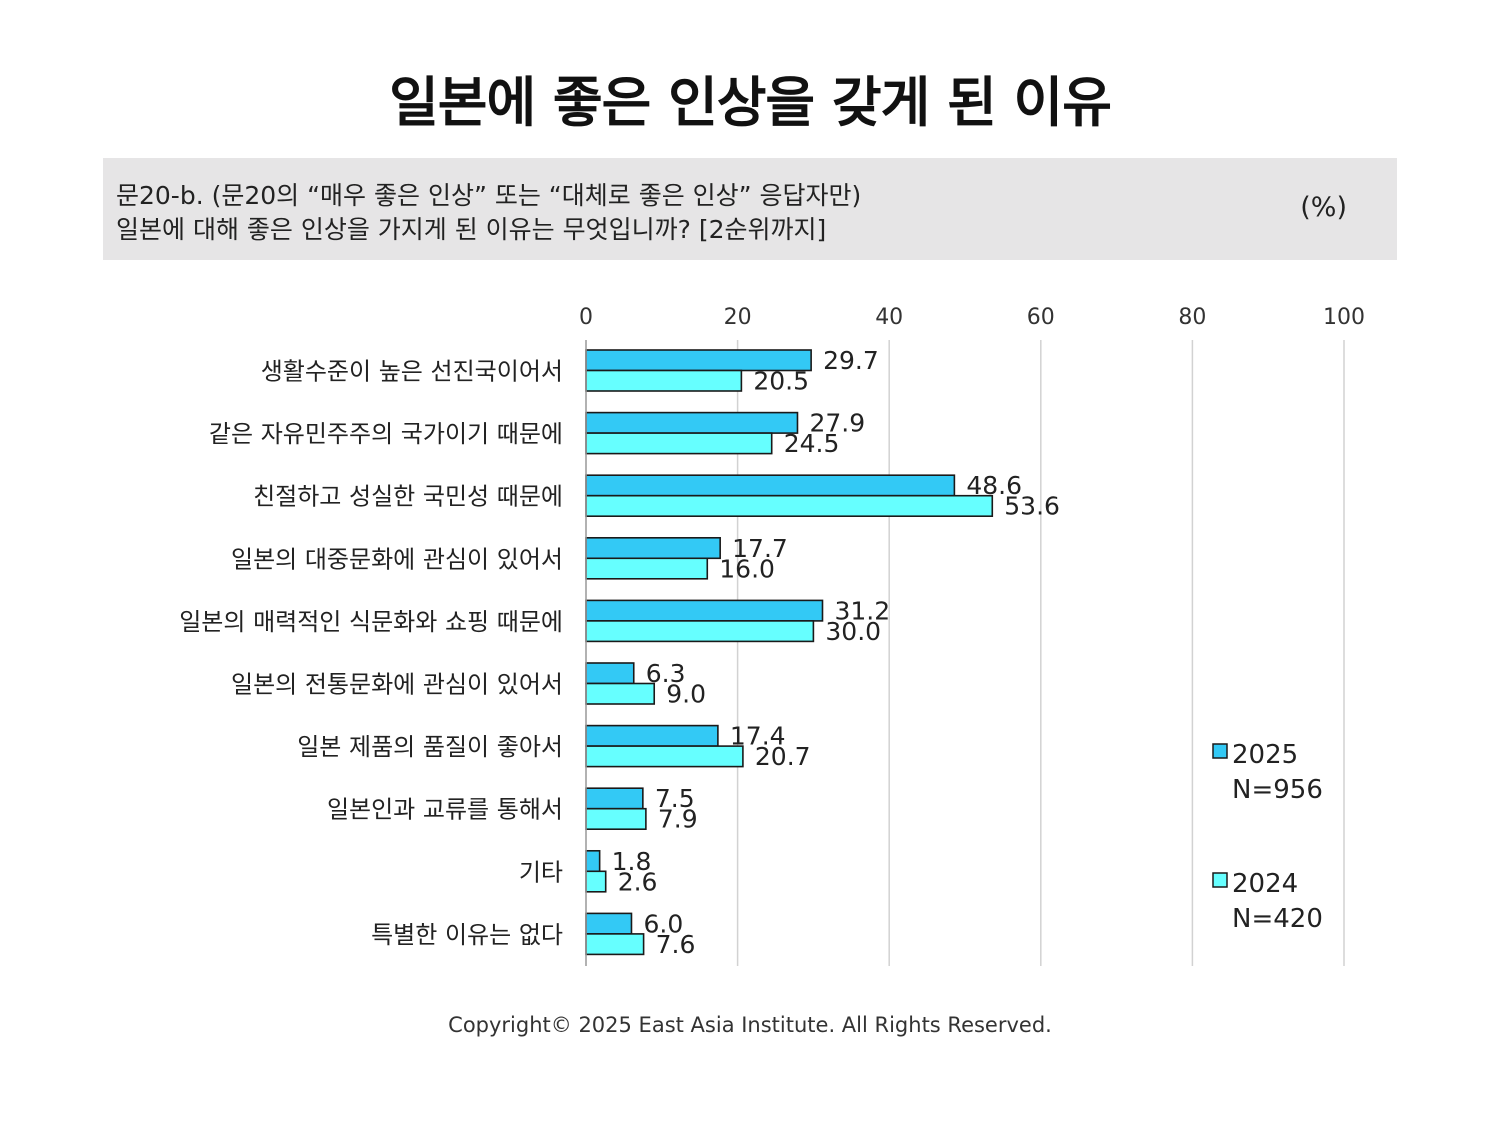 The image size is (1500, 1125). I want to click on category-label: 같은 자유민주주의 국가이기 때문에, so click(386, 434).